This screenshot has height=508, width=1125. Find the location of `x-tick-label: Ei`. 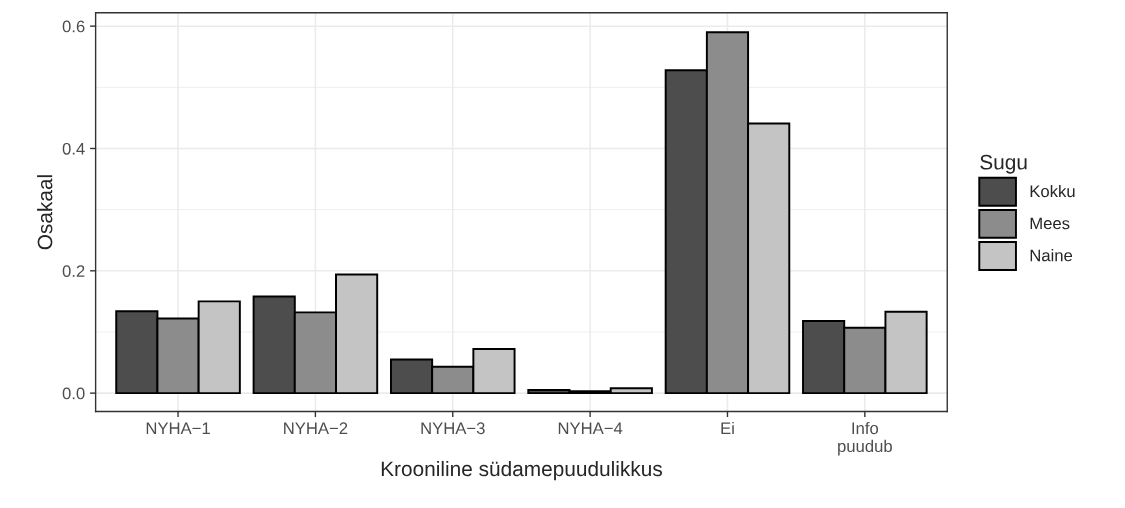

x-tick-label: Ei is located at coordinates (727, 427).